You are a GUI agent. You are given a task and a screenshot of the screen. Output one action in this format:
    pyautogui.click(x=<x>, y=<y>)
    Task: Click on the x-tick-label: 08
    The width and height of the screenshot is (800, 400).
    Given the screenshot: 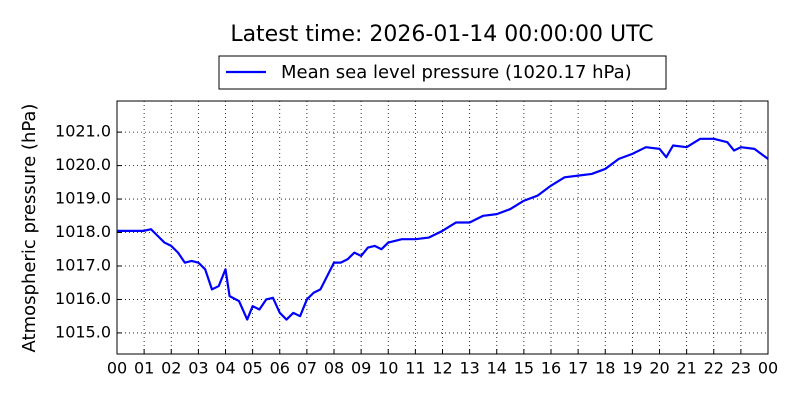 What is the action you would take?
    pyautogui.click(x=334, y=368)
    